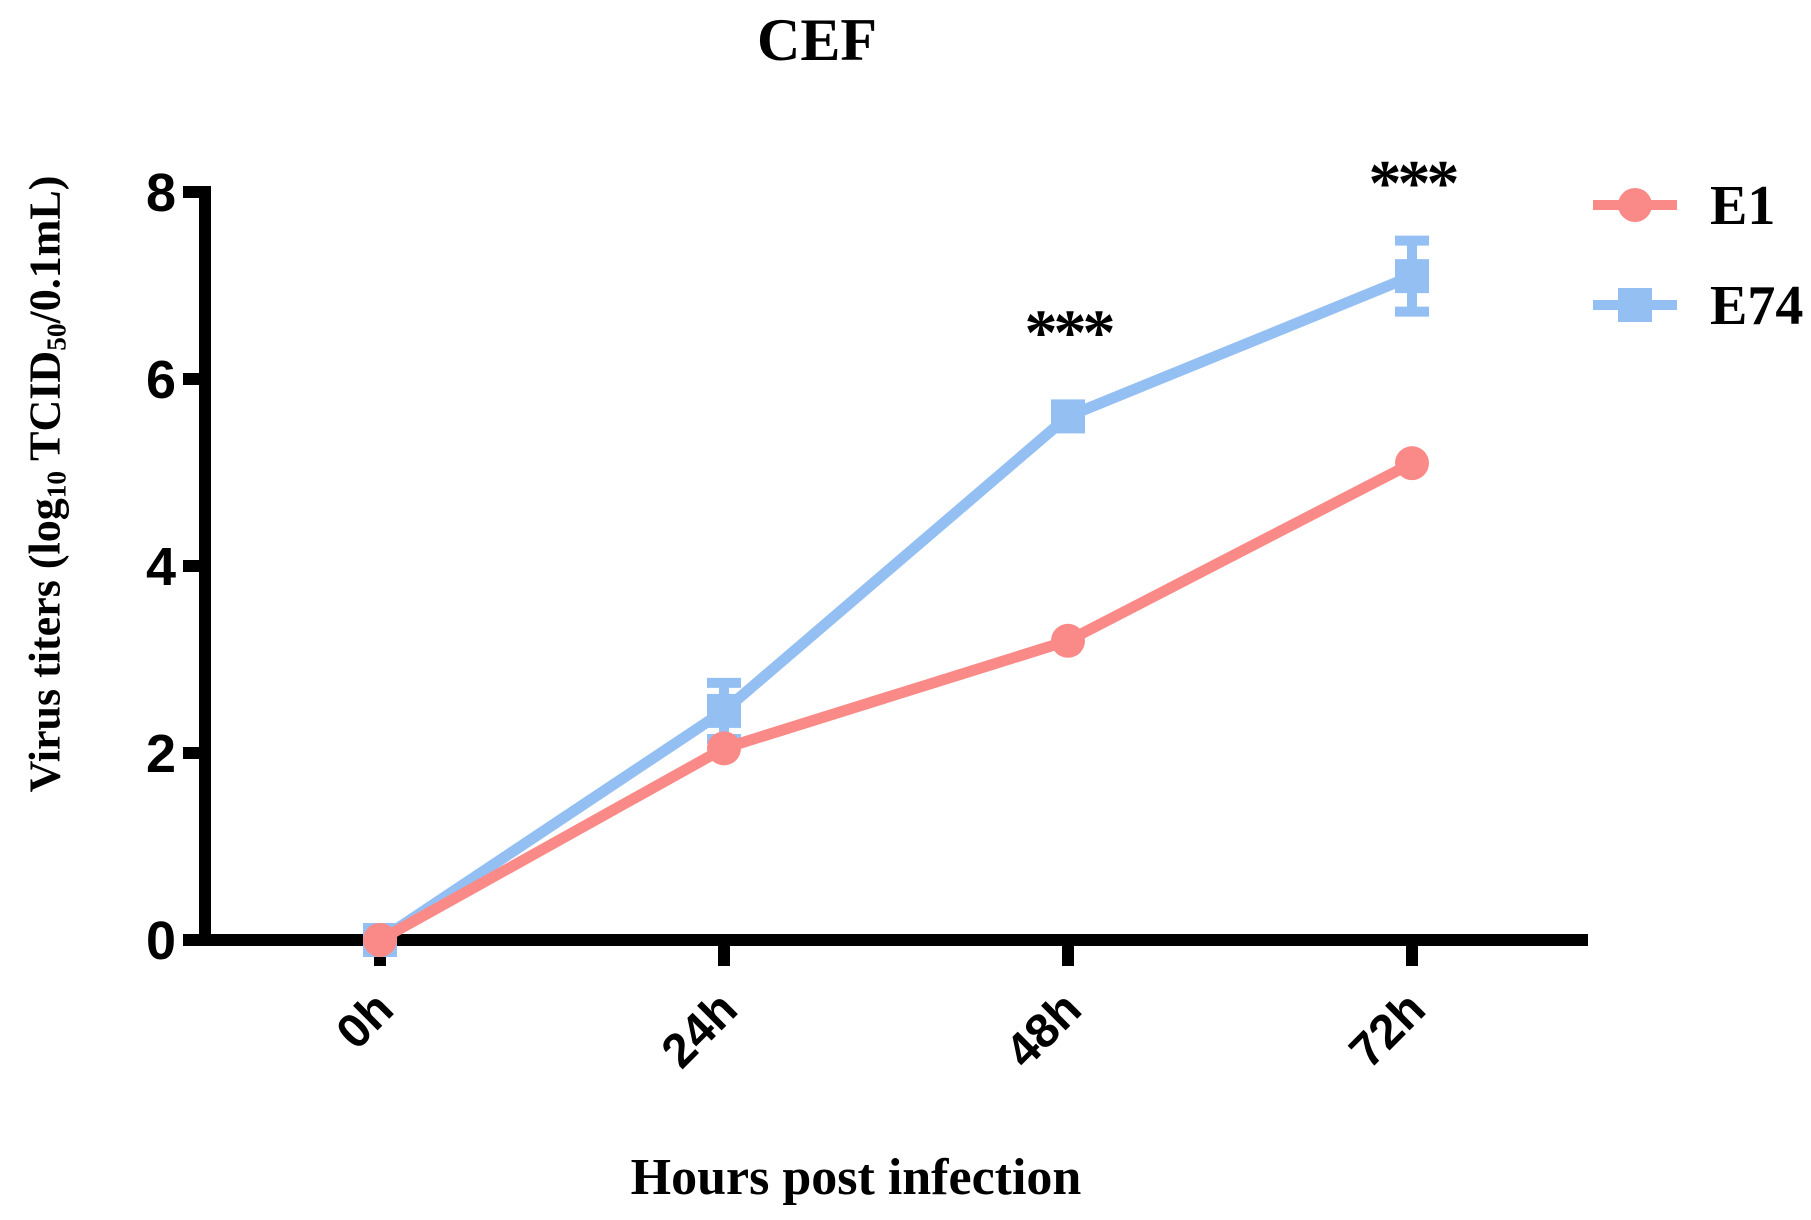 The width and height of the screenshot is (1811, 1220). What do you see at coordinates (56, 485) in the screenshot?
I see `y-axis-title-subscript: 10` at bounding box center [56, 485].